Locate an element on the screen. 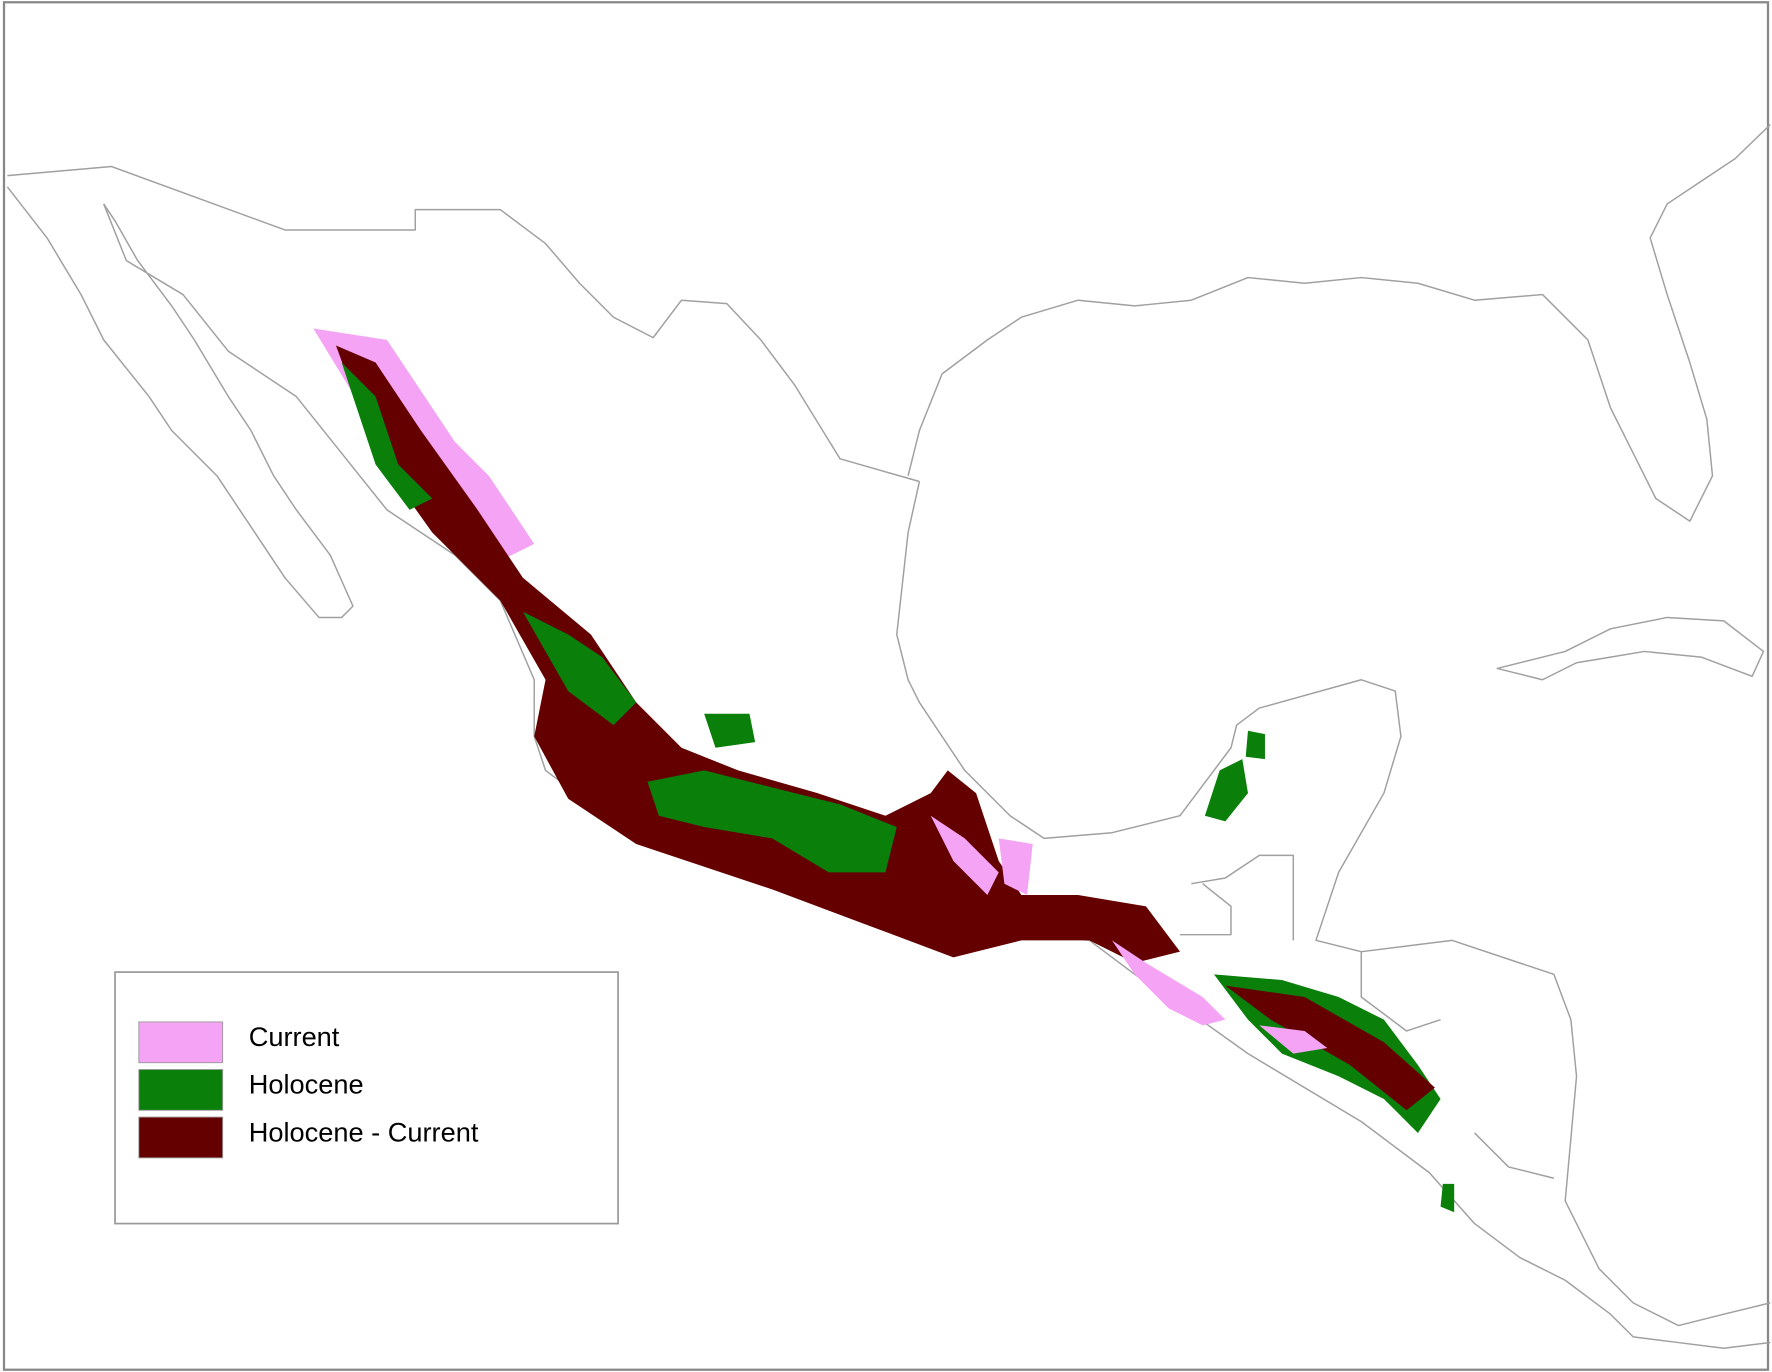  legend-label: Holocene is located at coordinates (306, 1084).